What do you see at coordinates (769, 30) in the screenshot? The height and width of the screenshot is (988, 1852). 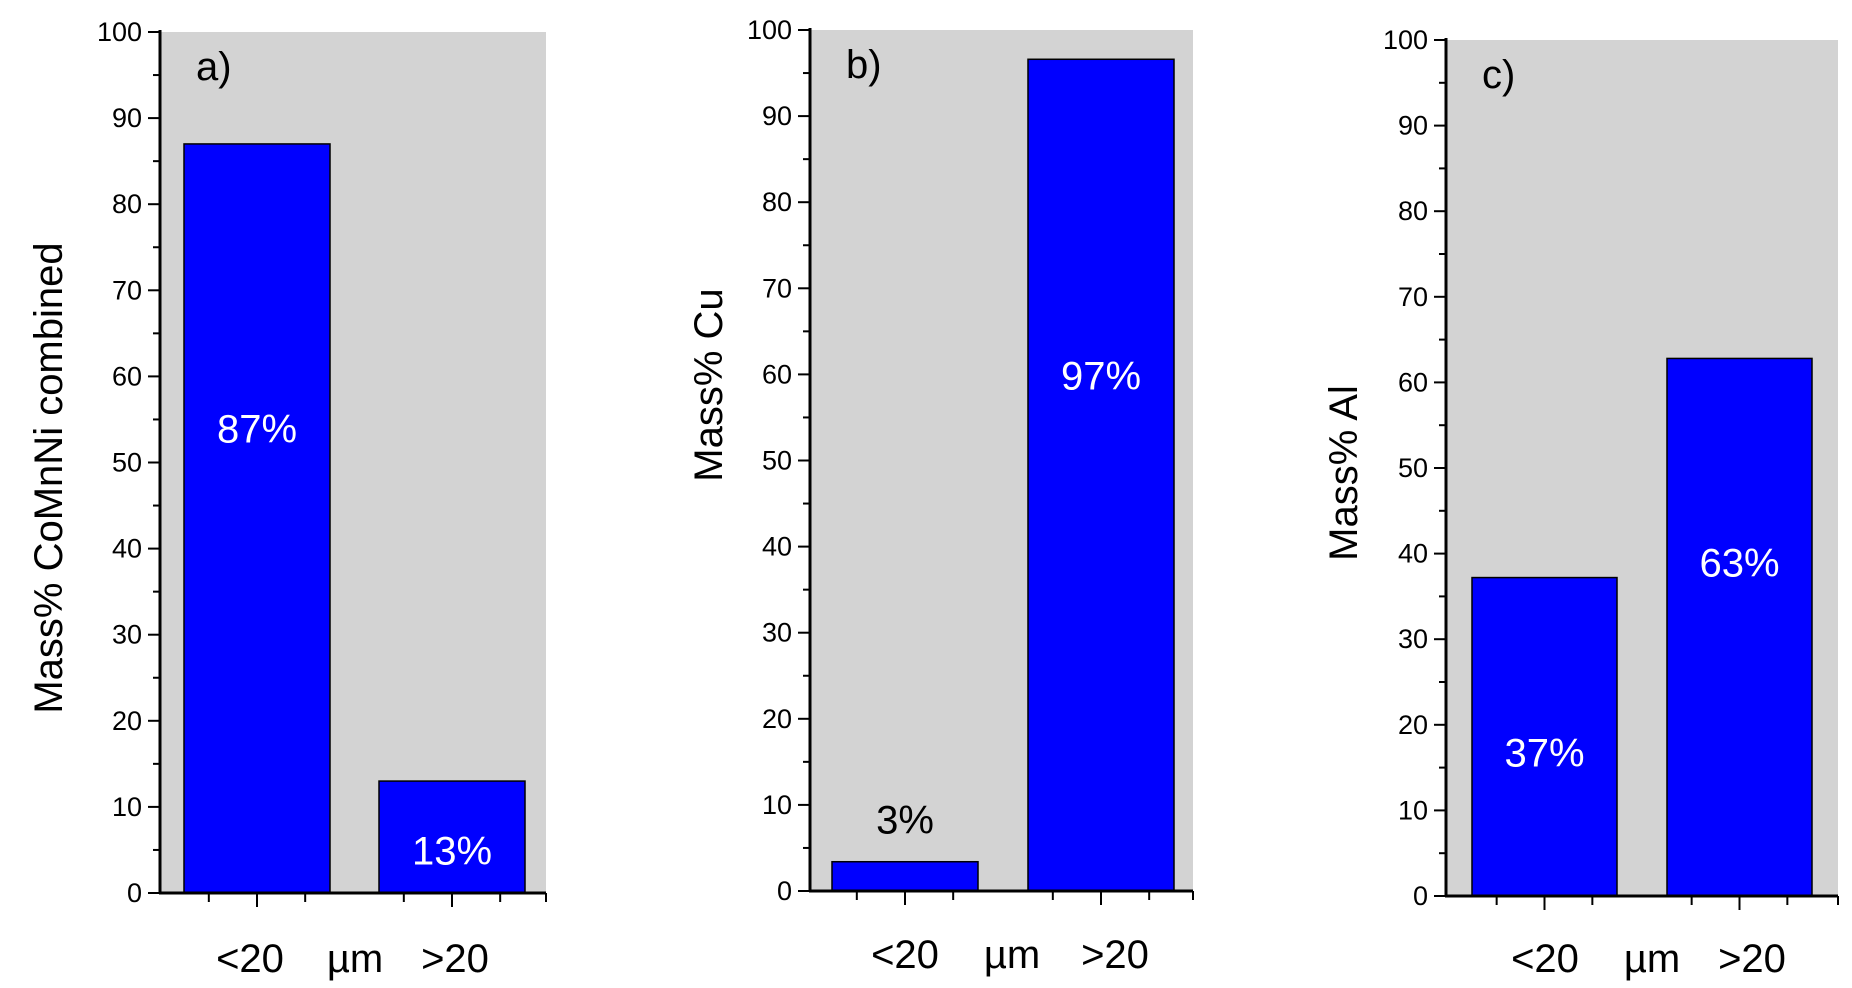 I see `y-tick-label-b: 100` at bounding box center [769, 30].